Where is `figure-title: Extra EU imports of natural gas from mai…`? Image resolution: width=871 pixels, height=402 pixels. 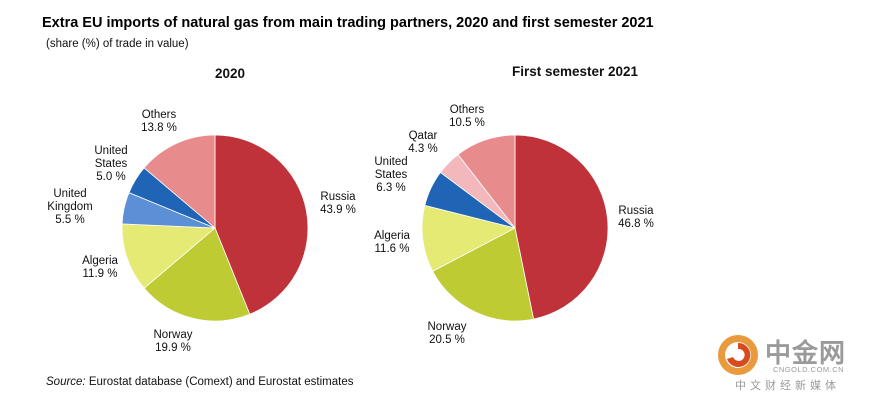
figure-title: Extra EU imports of natural gas from mai… is located at coordinates (348, 23).